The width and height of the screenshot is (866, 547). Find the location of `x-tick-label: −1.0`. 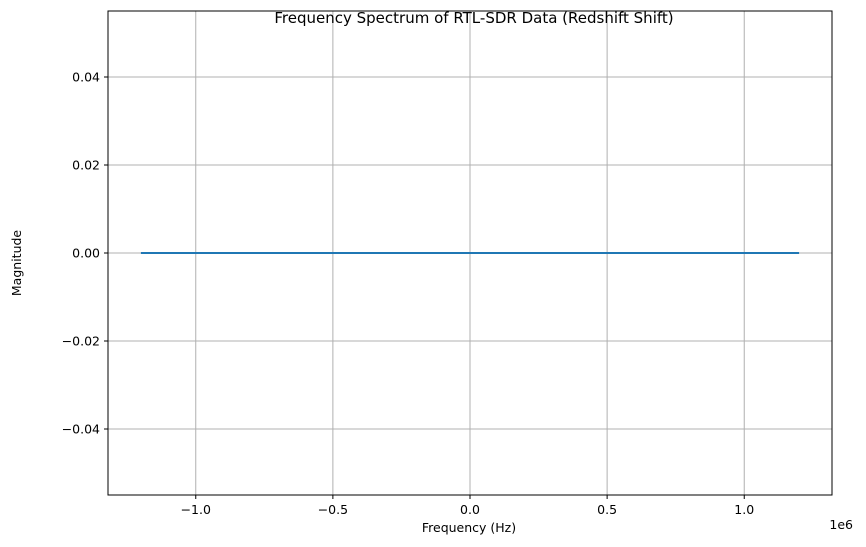

x-tick-label: −1.0 is located at coordinates (196, 509).